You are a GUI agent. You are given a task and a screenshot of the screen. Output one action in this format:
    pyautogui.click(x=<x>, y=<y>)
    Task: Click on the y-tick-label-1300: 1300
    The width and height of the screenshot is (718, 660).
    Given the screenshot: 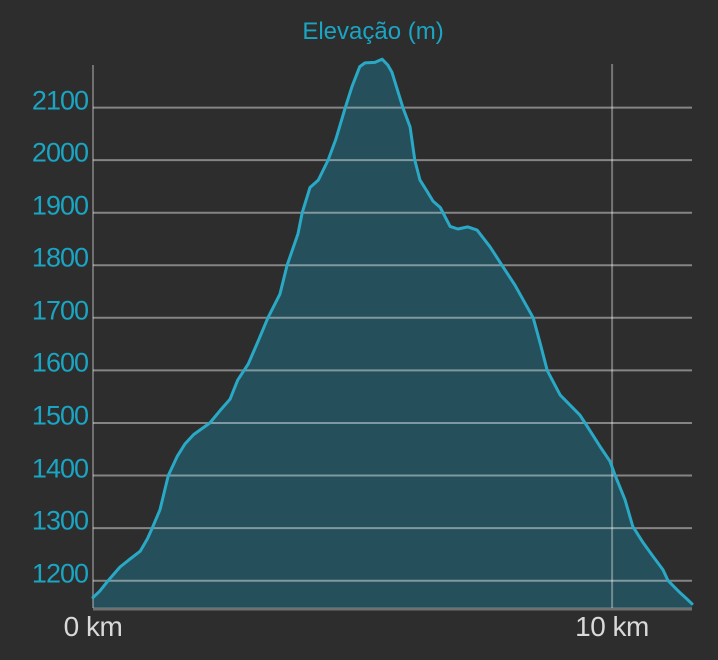 What is the action you would take?
    pyautogui.click(x=60, y=520)
    